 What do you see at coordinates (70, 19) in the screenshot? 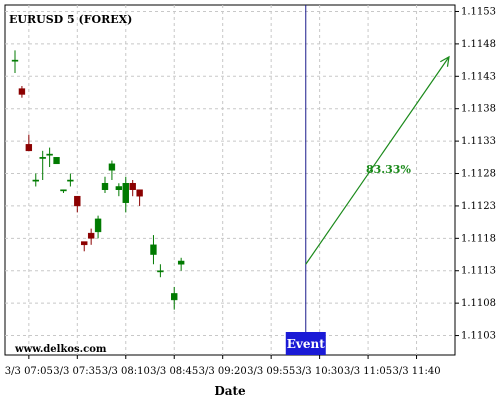
I see `chart-title: EURUSD 5 (FOREX)` at bounding box center [70, 19].